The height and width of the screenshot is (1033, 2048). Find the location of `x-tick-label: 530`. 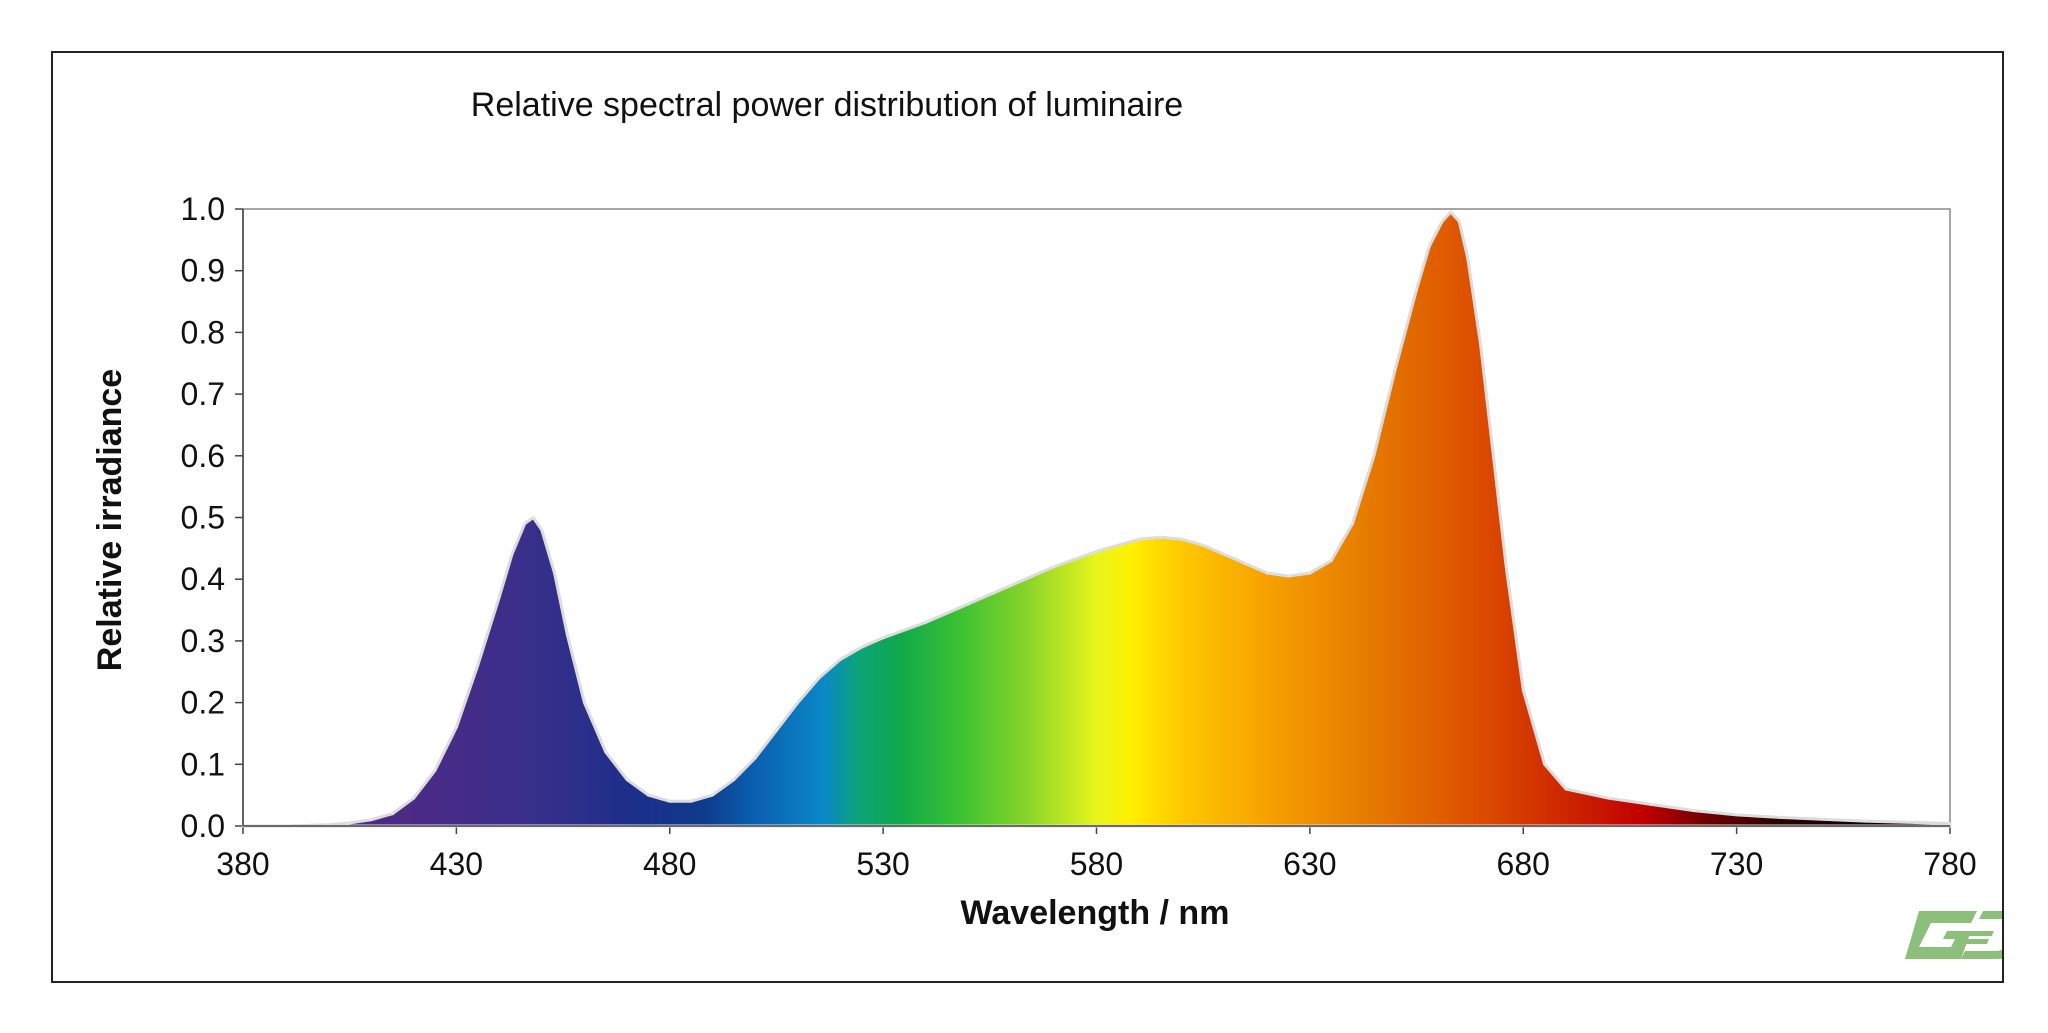

x-tick-label: 530 is located at coordinates (882, 864).